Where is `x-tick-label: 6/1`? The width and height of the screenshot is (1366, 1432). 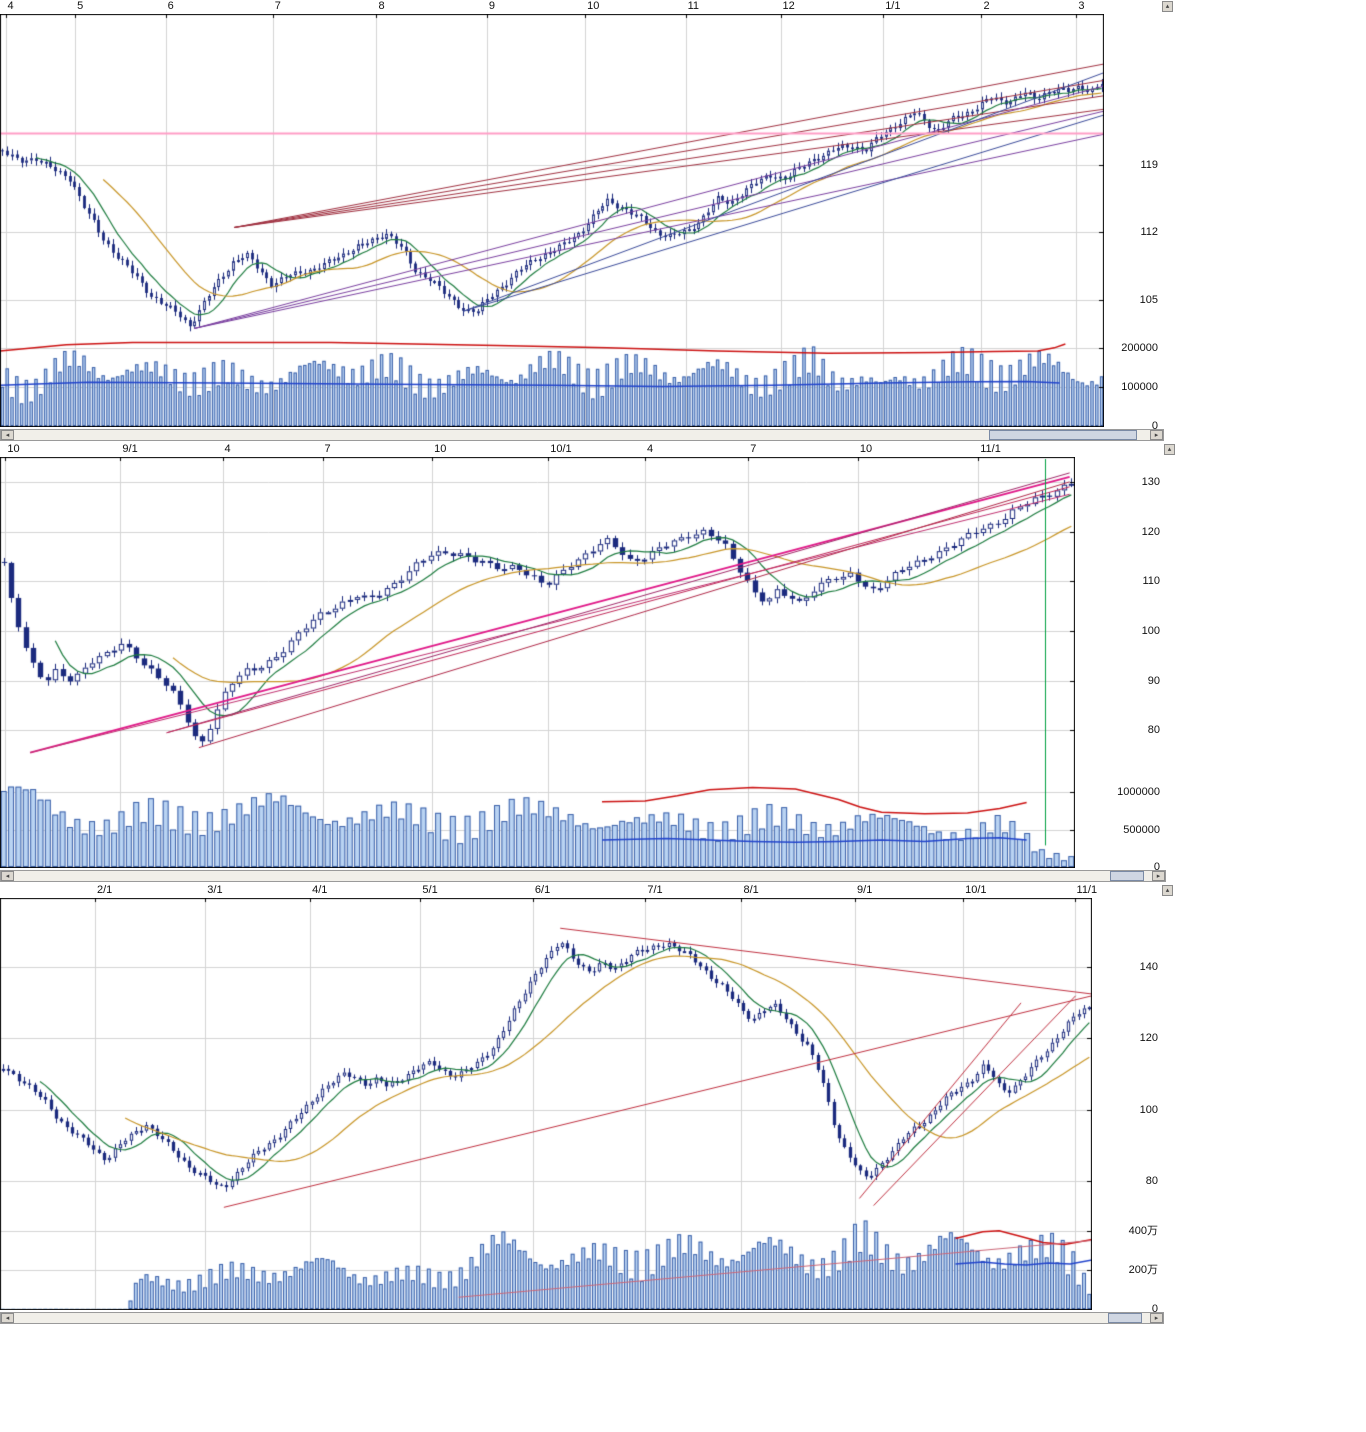
x-tick-label: 6/1 is located at coordinates (542, 890).